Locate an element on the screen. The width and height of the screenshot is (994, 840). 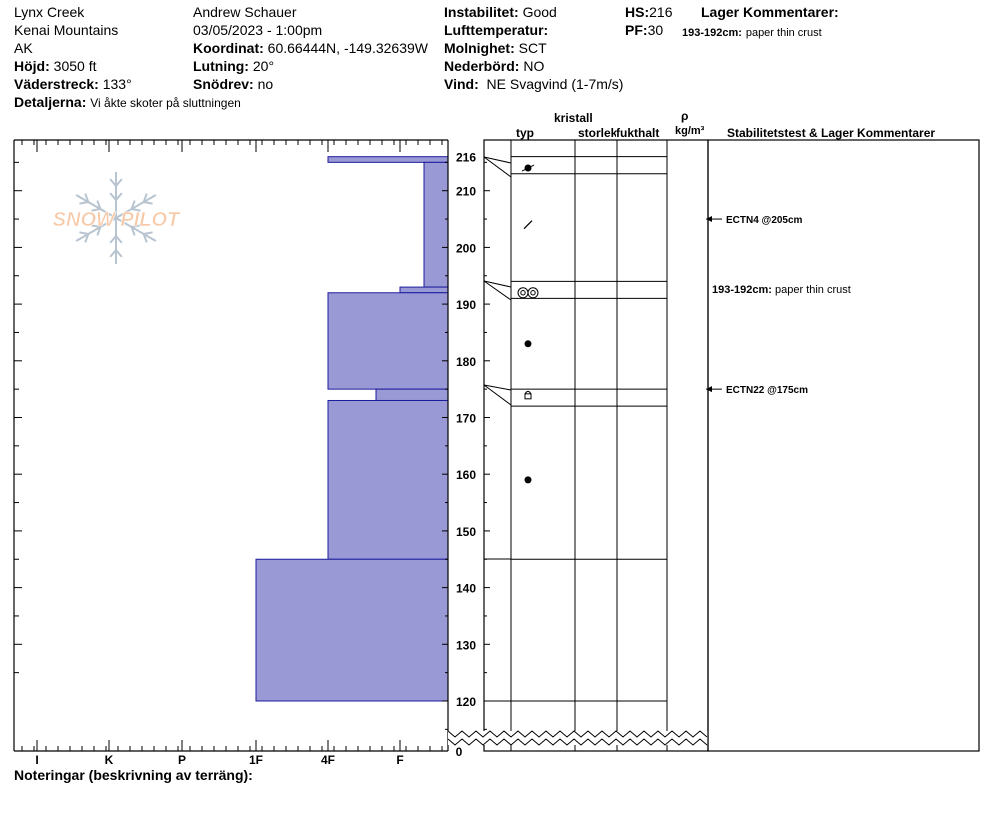
decomposing-fragments-icon is located at coordinates (528, 225).